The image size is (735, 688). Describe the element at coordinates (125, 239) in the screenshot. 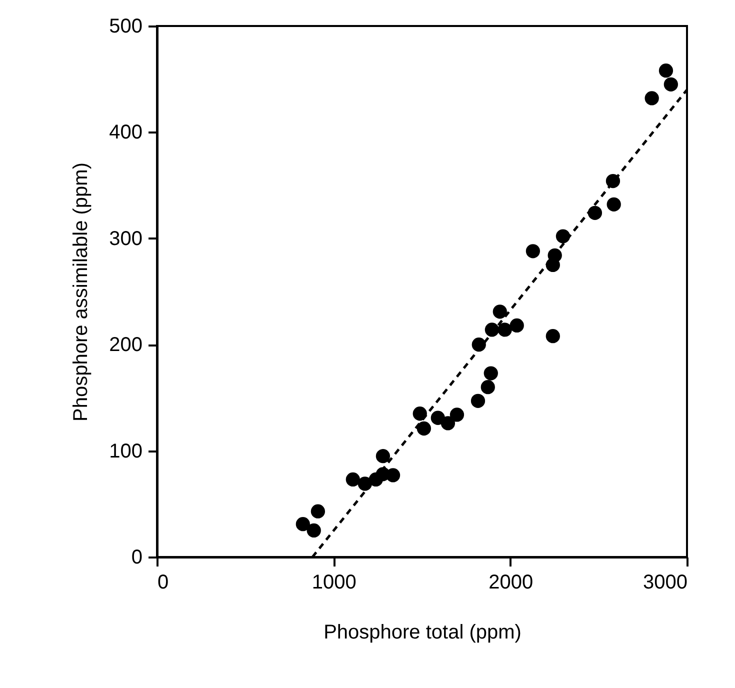

I see `y-tick-label: 300` at that location.